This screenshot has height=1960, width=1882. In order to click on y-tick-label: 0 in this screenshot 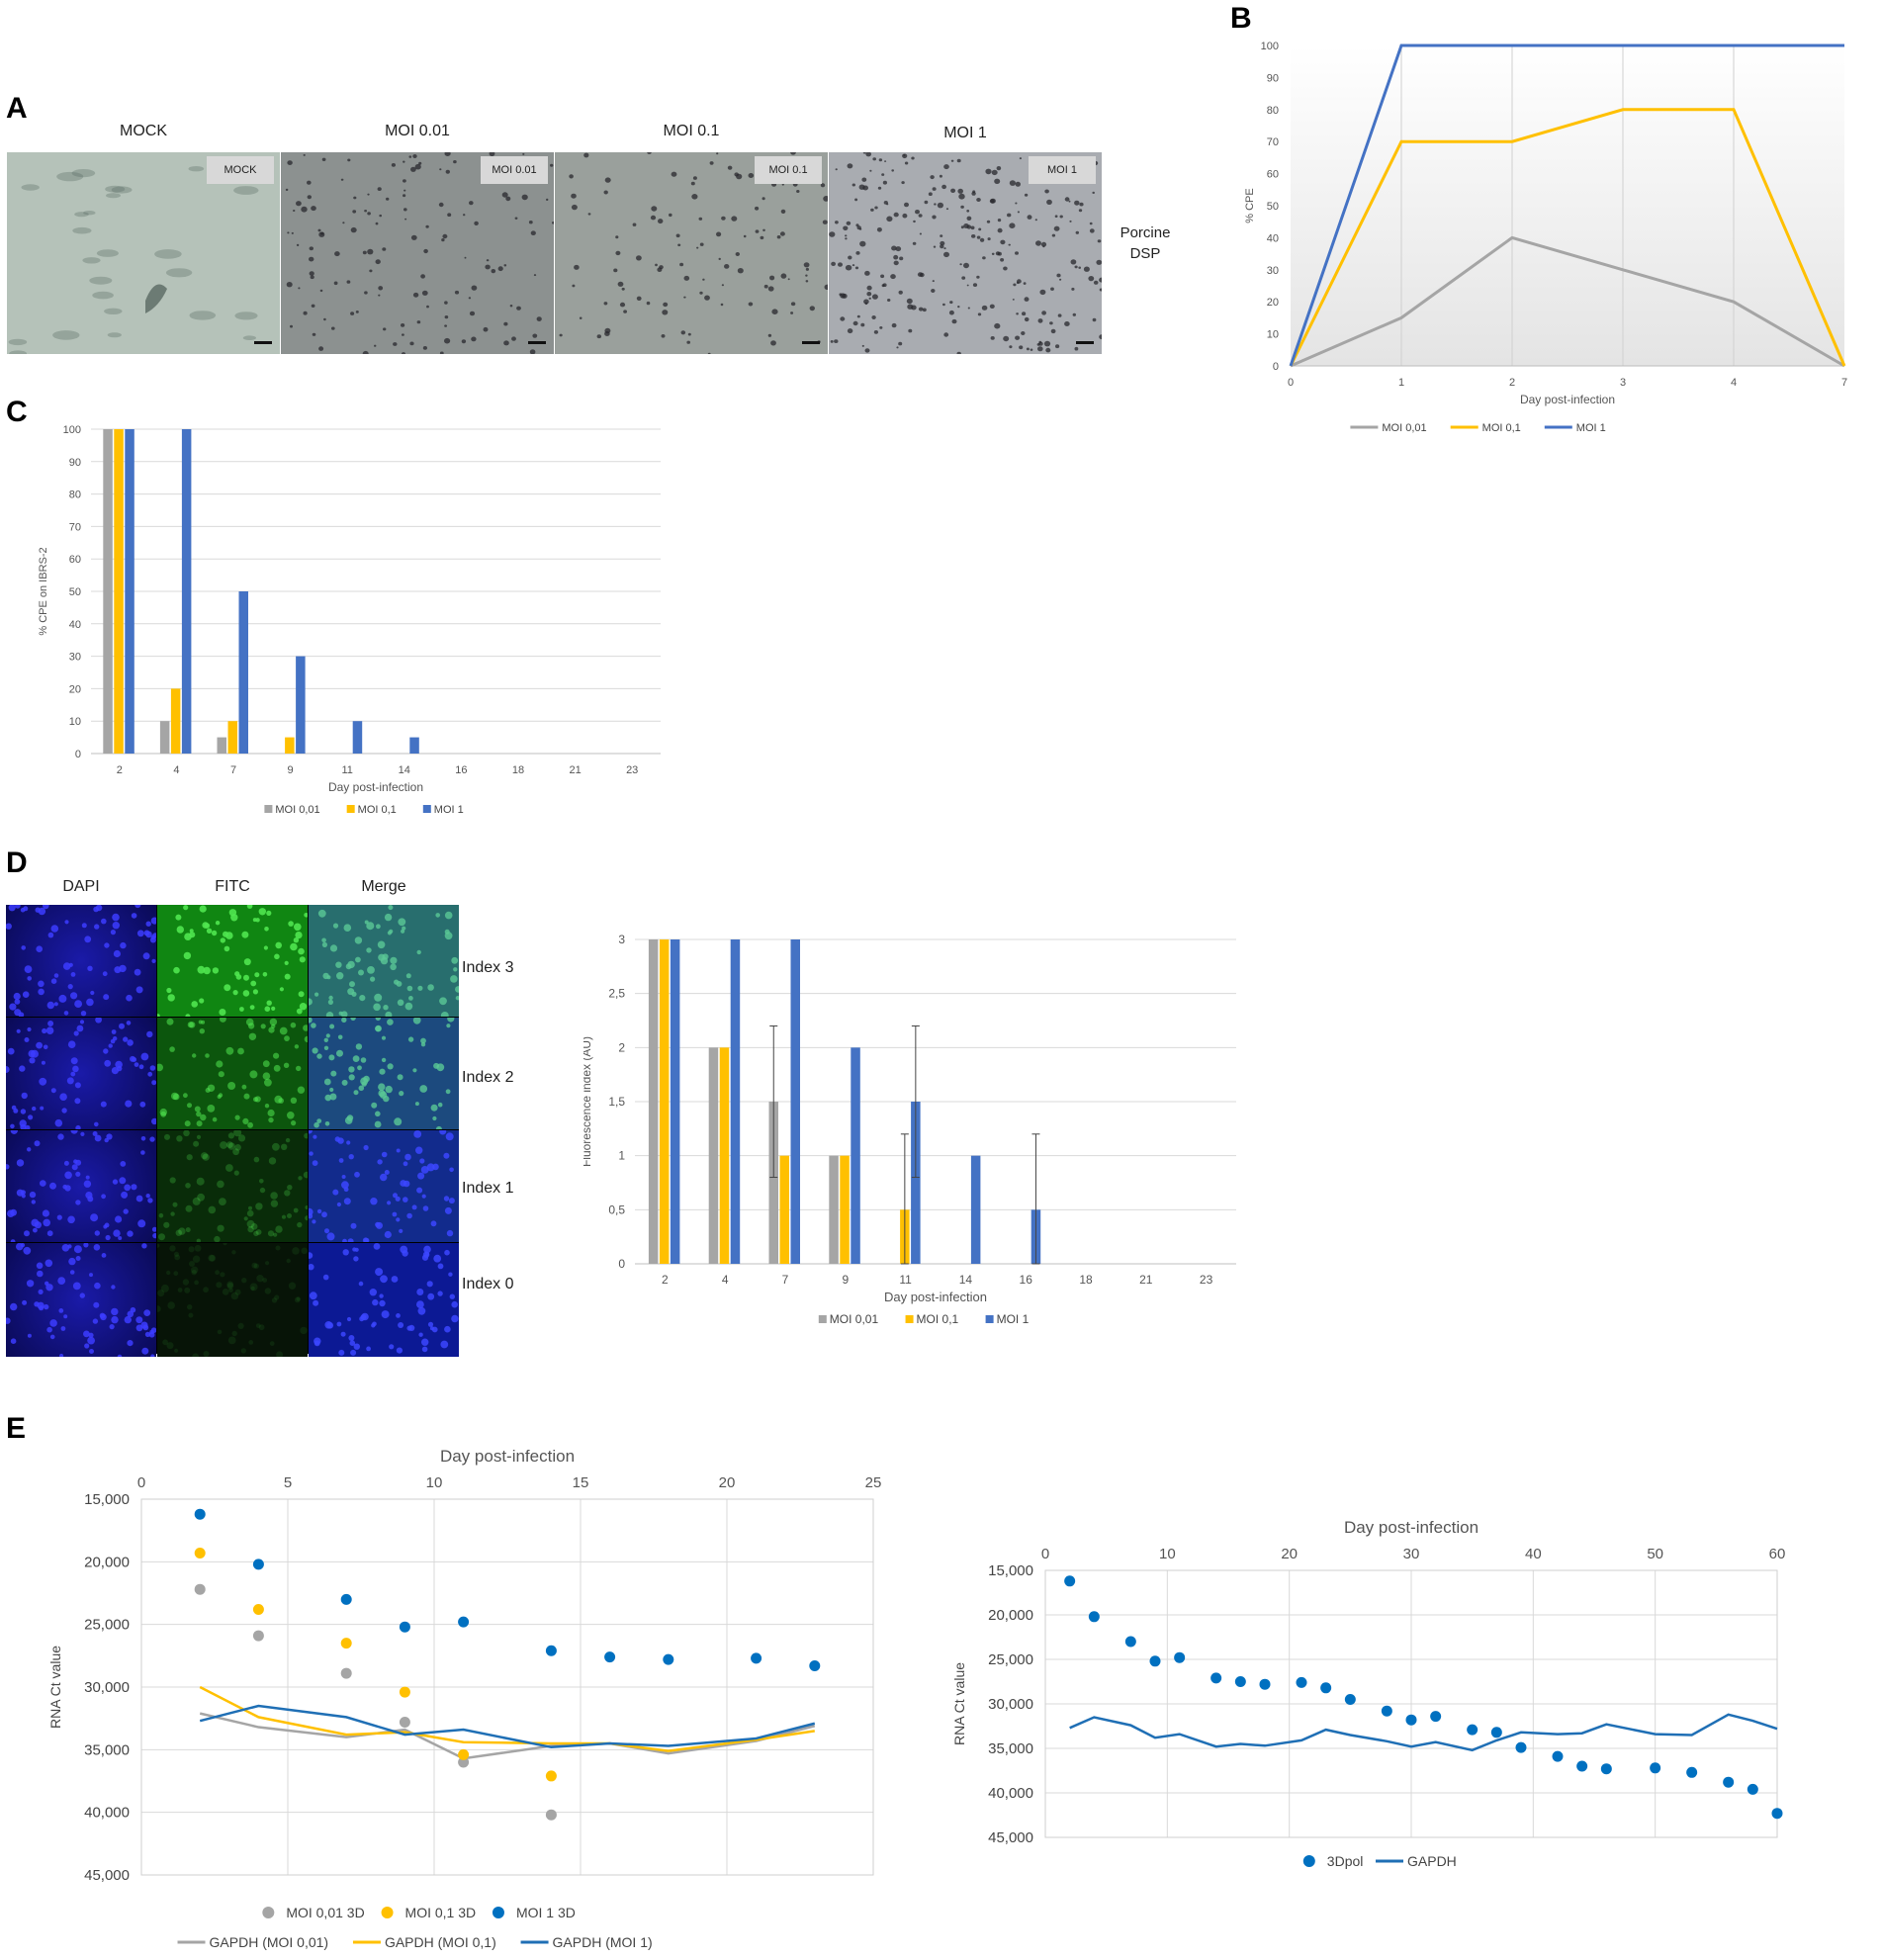, I will do `click(622, 1264)`.